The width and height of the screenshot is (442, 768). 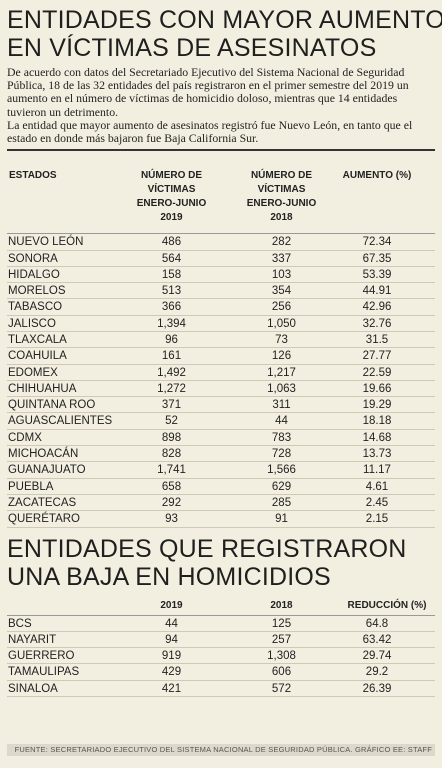 I want to click on cell-estado: AGUASCALIENTES, so click(x=60, y=421).